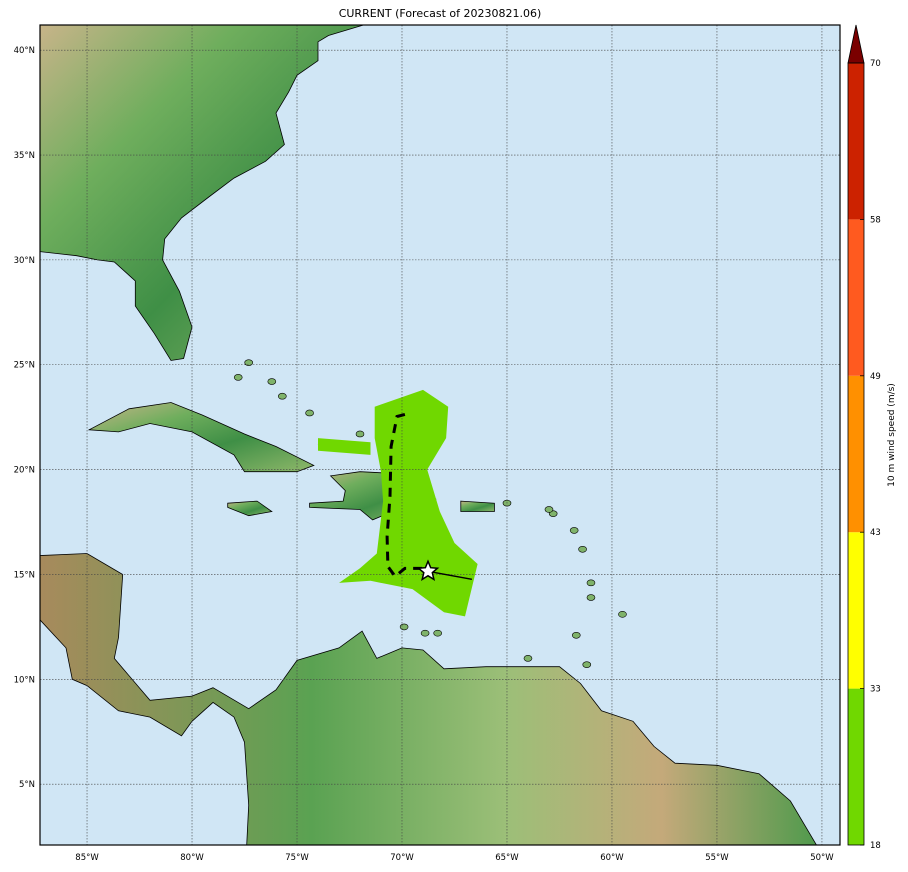  I want to click on colorbar-label: 10 m wind speed (m/s), so click(892, 435).